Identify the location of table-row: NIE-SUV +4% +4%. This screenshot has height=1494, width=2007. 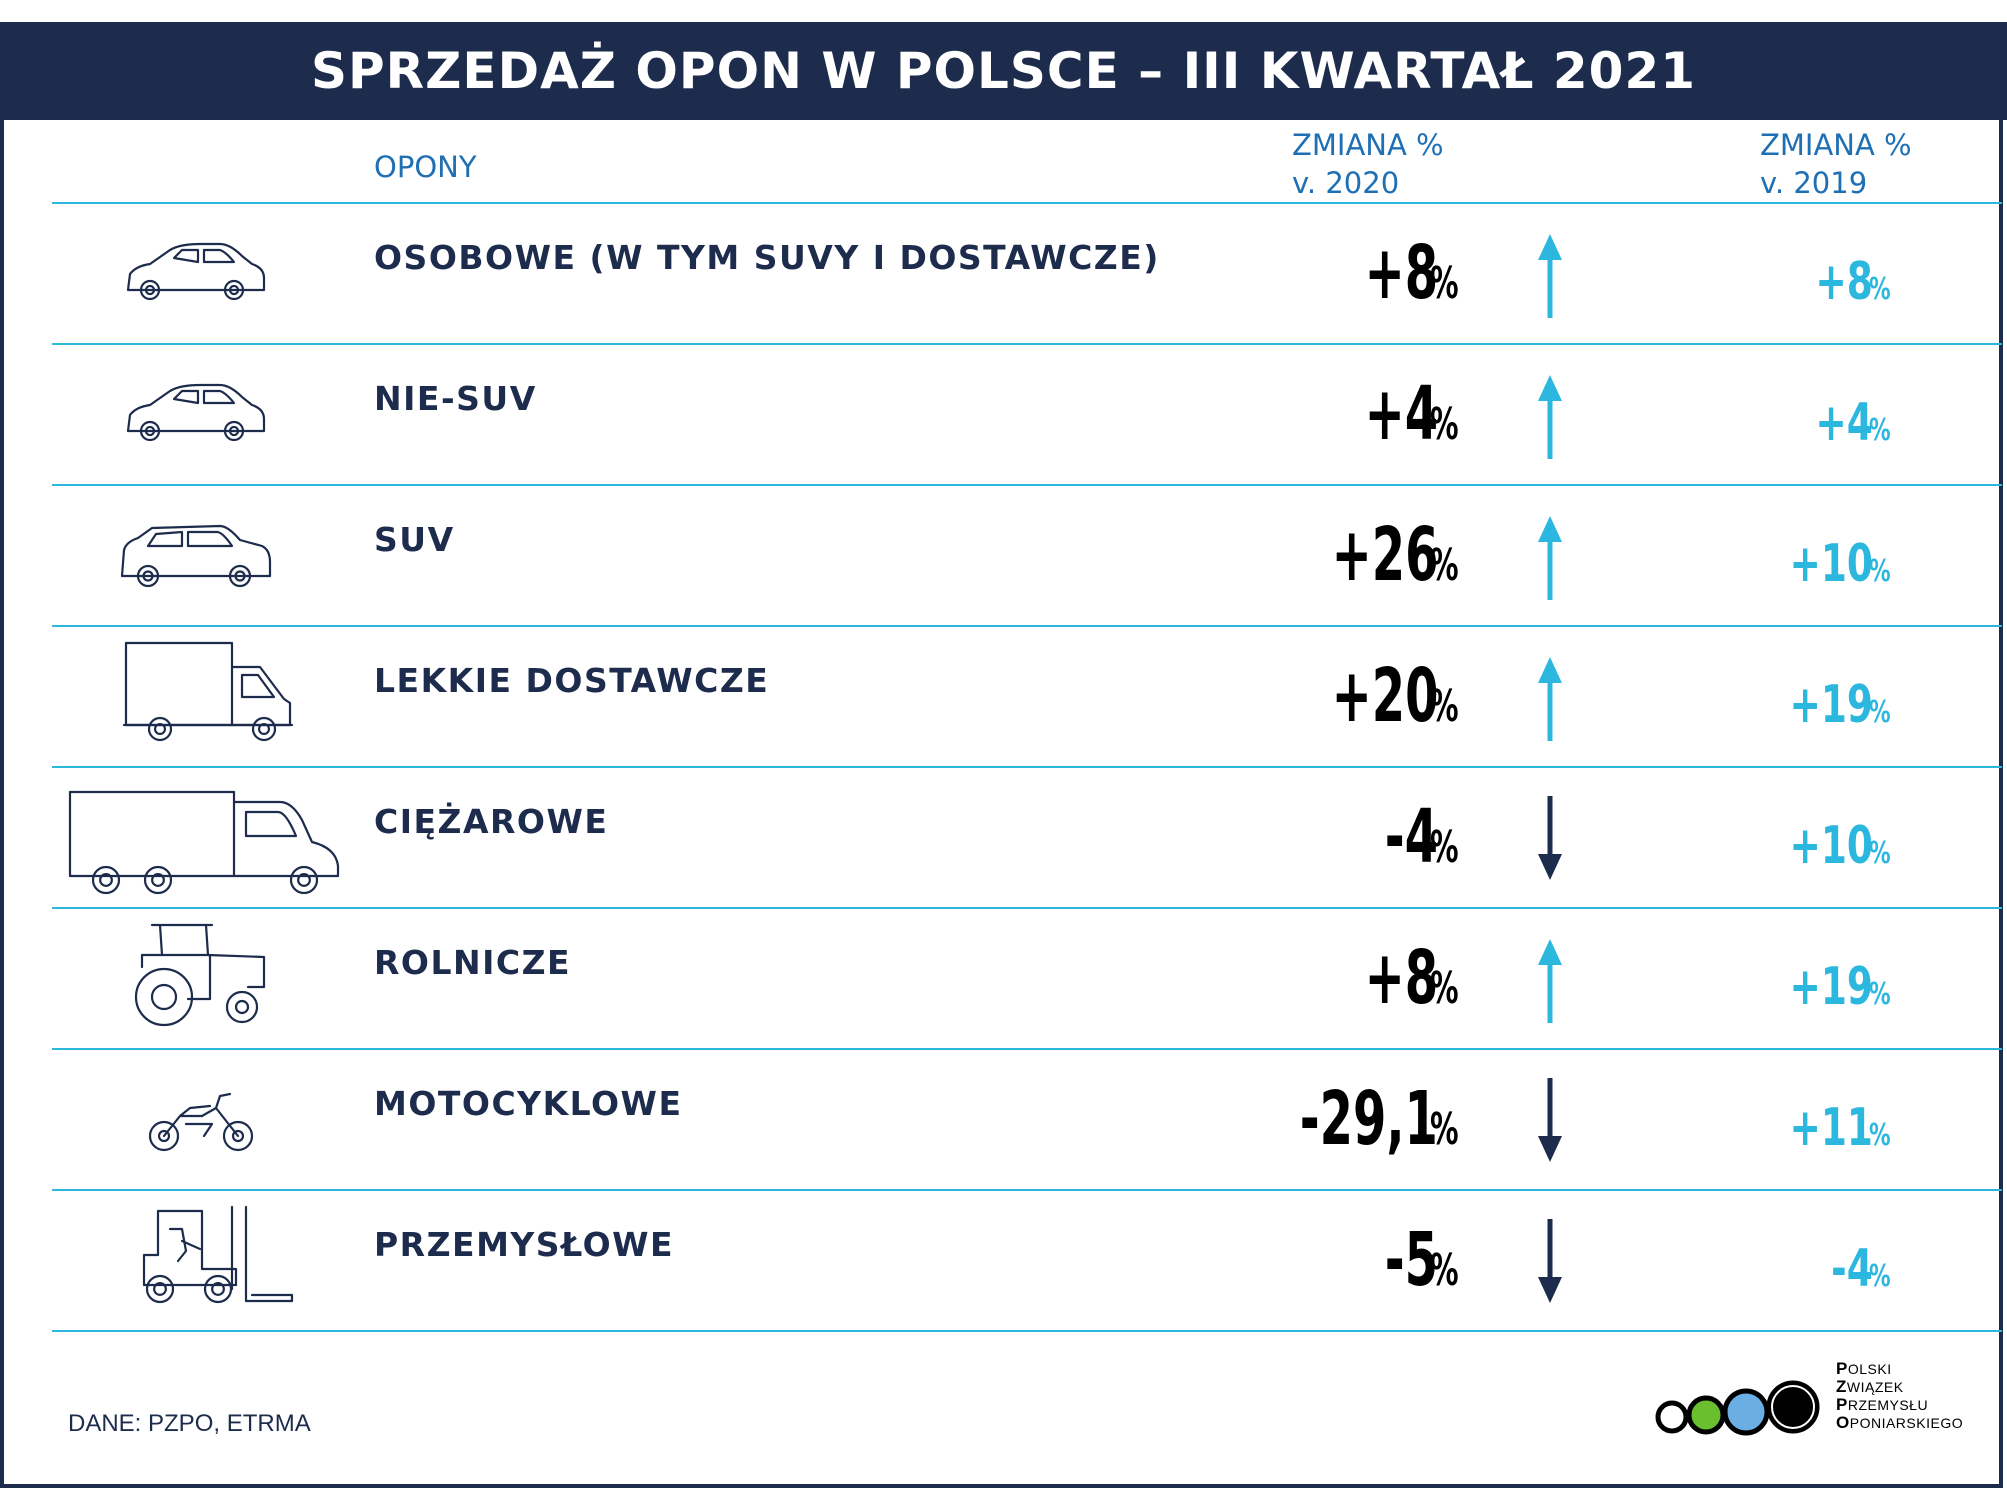
(1003, 413).